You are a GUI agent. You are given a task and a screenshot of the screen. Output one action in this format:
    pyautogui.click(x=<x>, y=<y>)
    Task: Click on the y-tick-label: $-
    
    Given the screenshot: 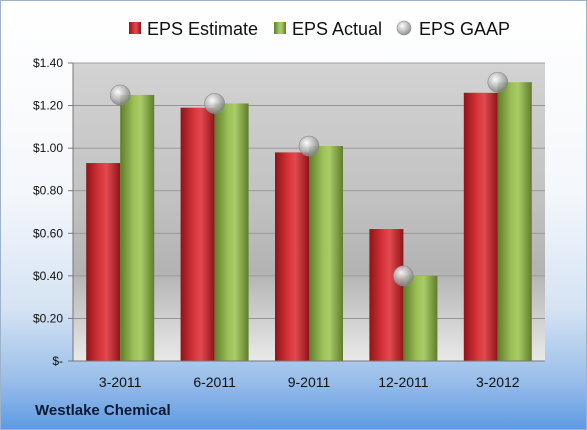 What is the action you would take?
    pyautogui.click(x=57, y=361)
    